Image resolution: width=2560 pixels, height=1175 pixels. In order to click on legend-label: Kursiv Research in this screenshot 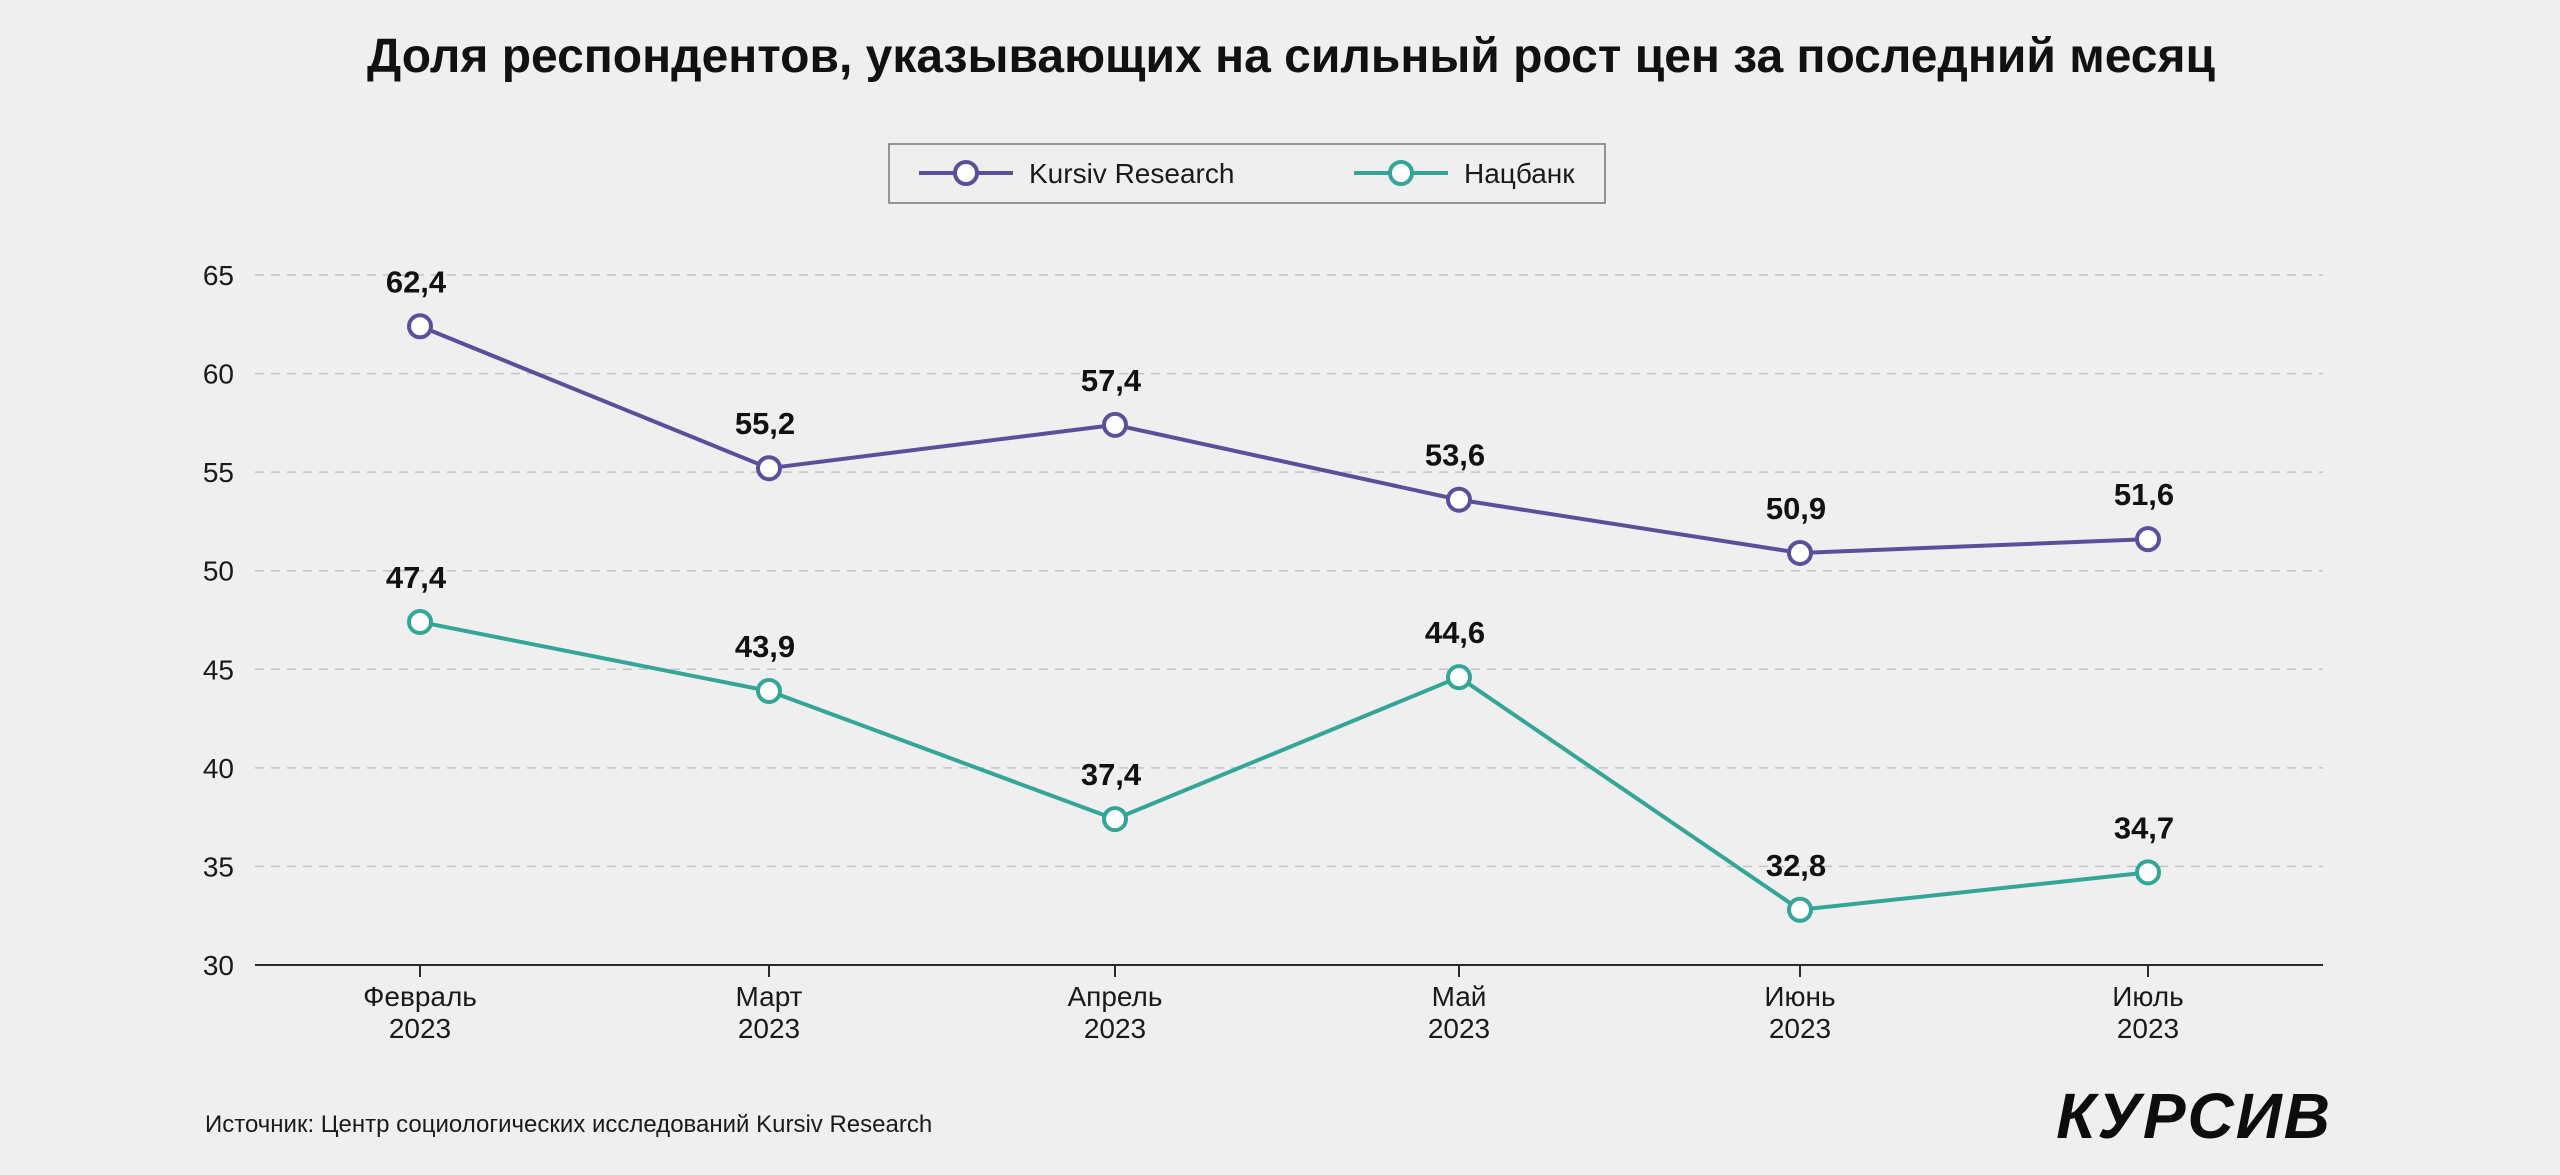, I will do `click(1131, 173)`.